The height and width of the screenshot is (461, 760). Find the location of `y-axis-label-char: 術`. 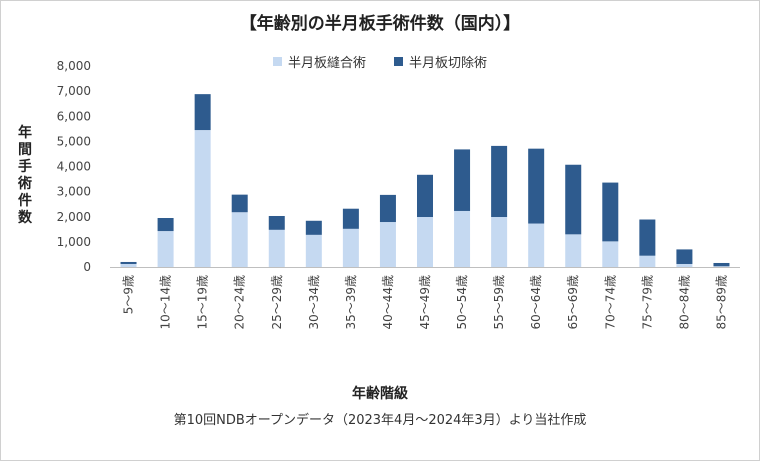

y-axis-label-char: 術 is located at coordinates (25, 184).